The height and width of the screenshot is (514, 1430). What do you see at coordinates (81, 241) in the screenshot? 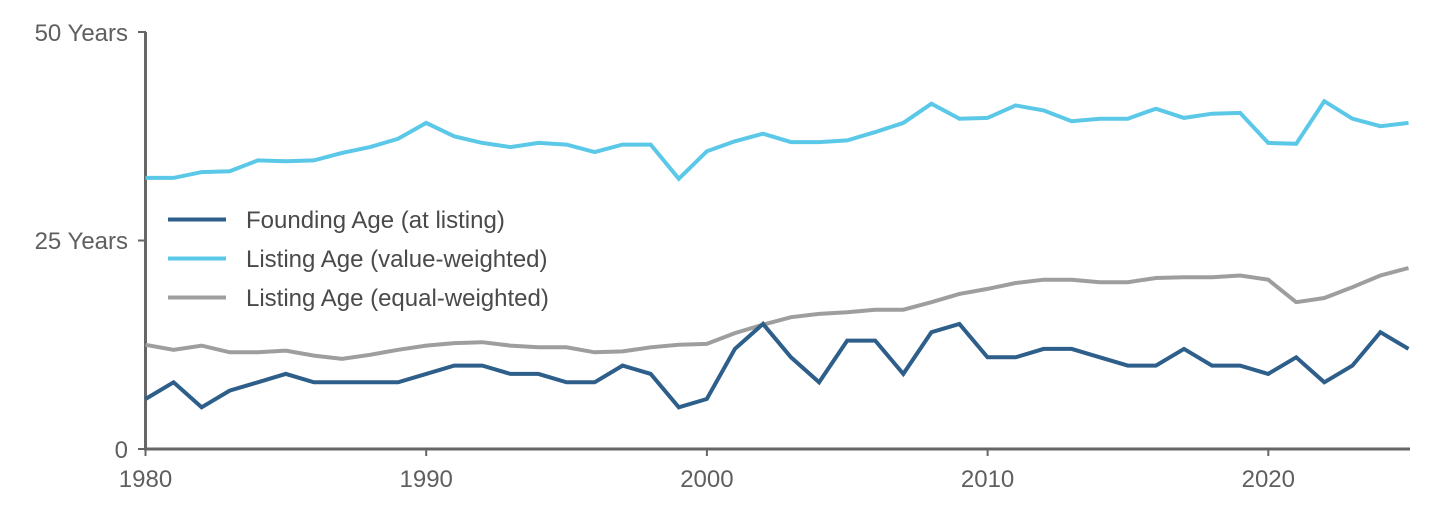
I see `y-tick-label-25: 25 Years` at bounding box center [81, 241].